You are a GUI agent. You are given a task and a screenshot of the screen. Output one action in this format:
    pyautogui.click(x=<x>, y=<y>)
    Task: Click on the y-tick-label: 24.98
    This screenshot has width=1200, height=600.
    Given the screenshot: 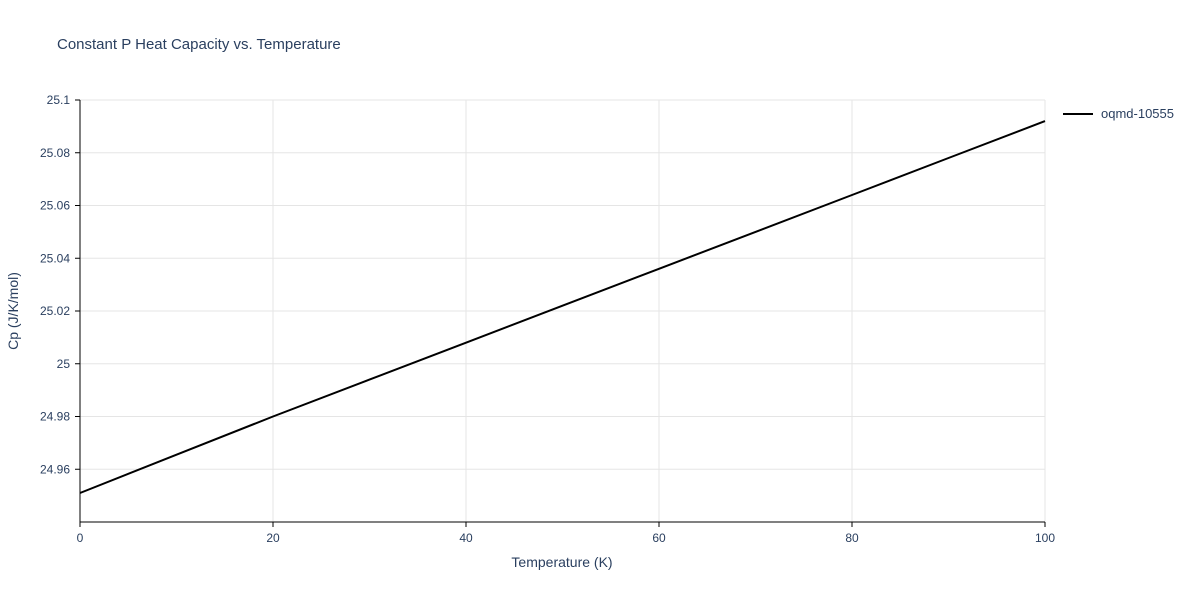 What is the action you would take?
    pyautogui.click(x=55, y=417)
    